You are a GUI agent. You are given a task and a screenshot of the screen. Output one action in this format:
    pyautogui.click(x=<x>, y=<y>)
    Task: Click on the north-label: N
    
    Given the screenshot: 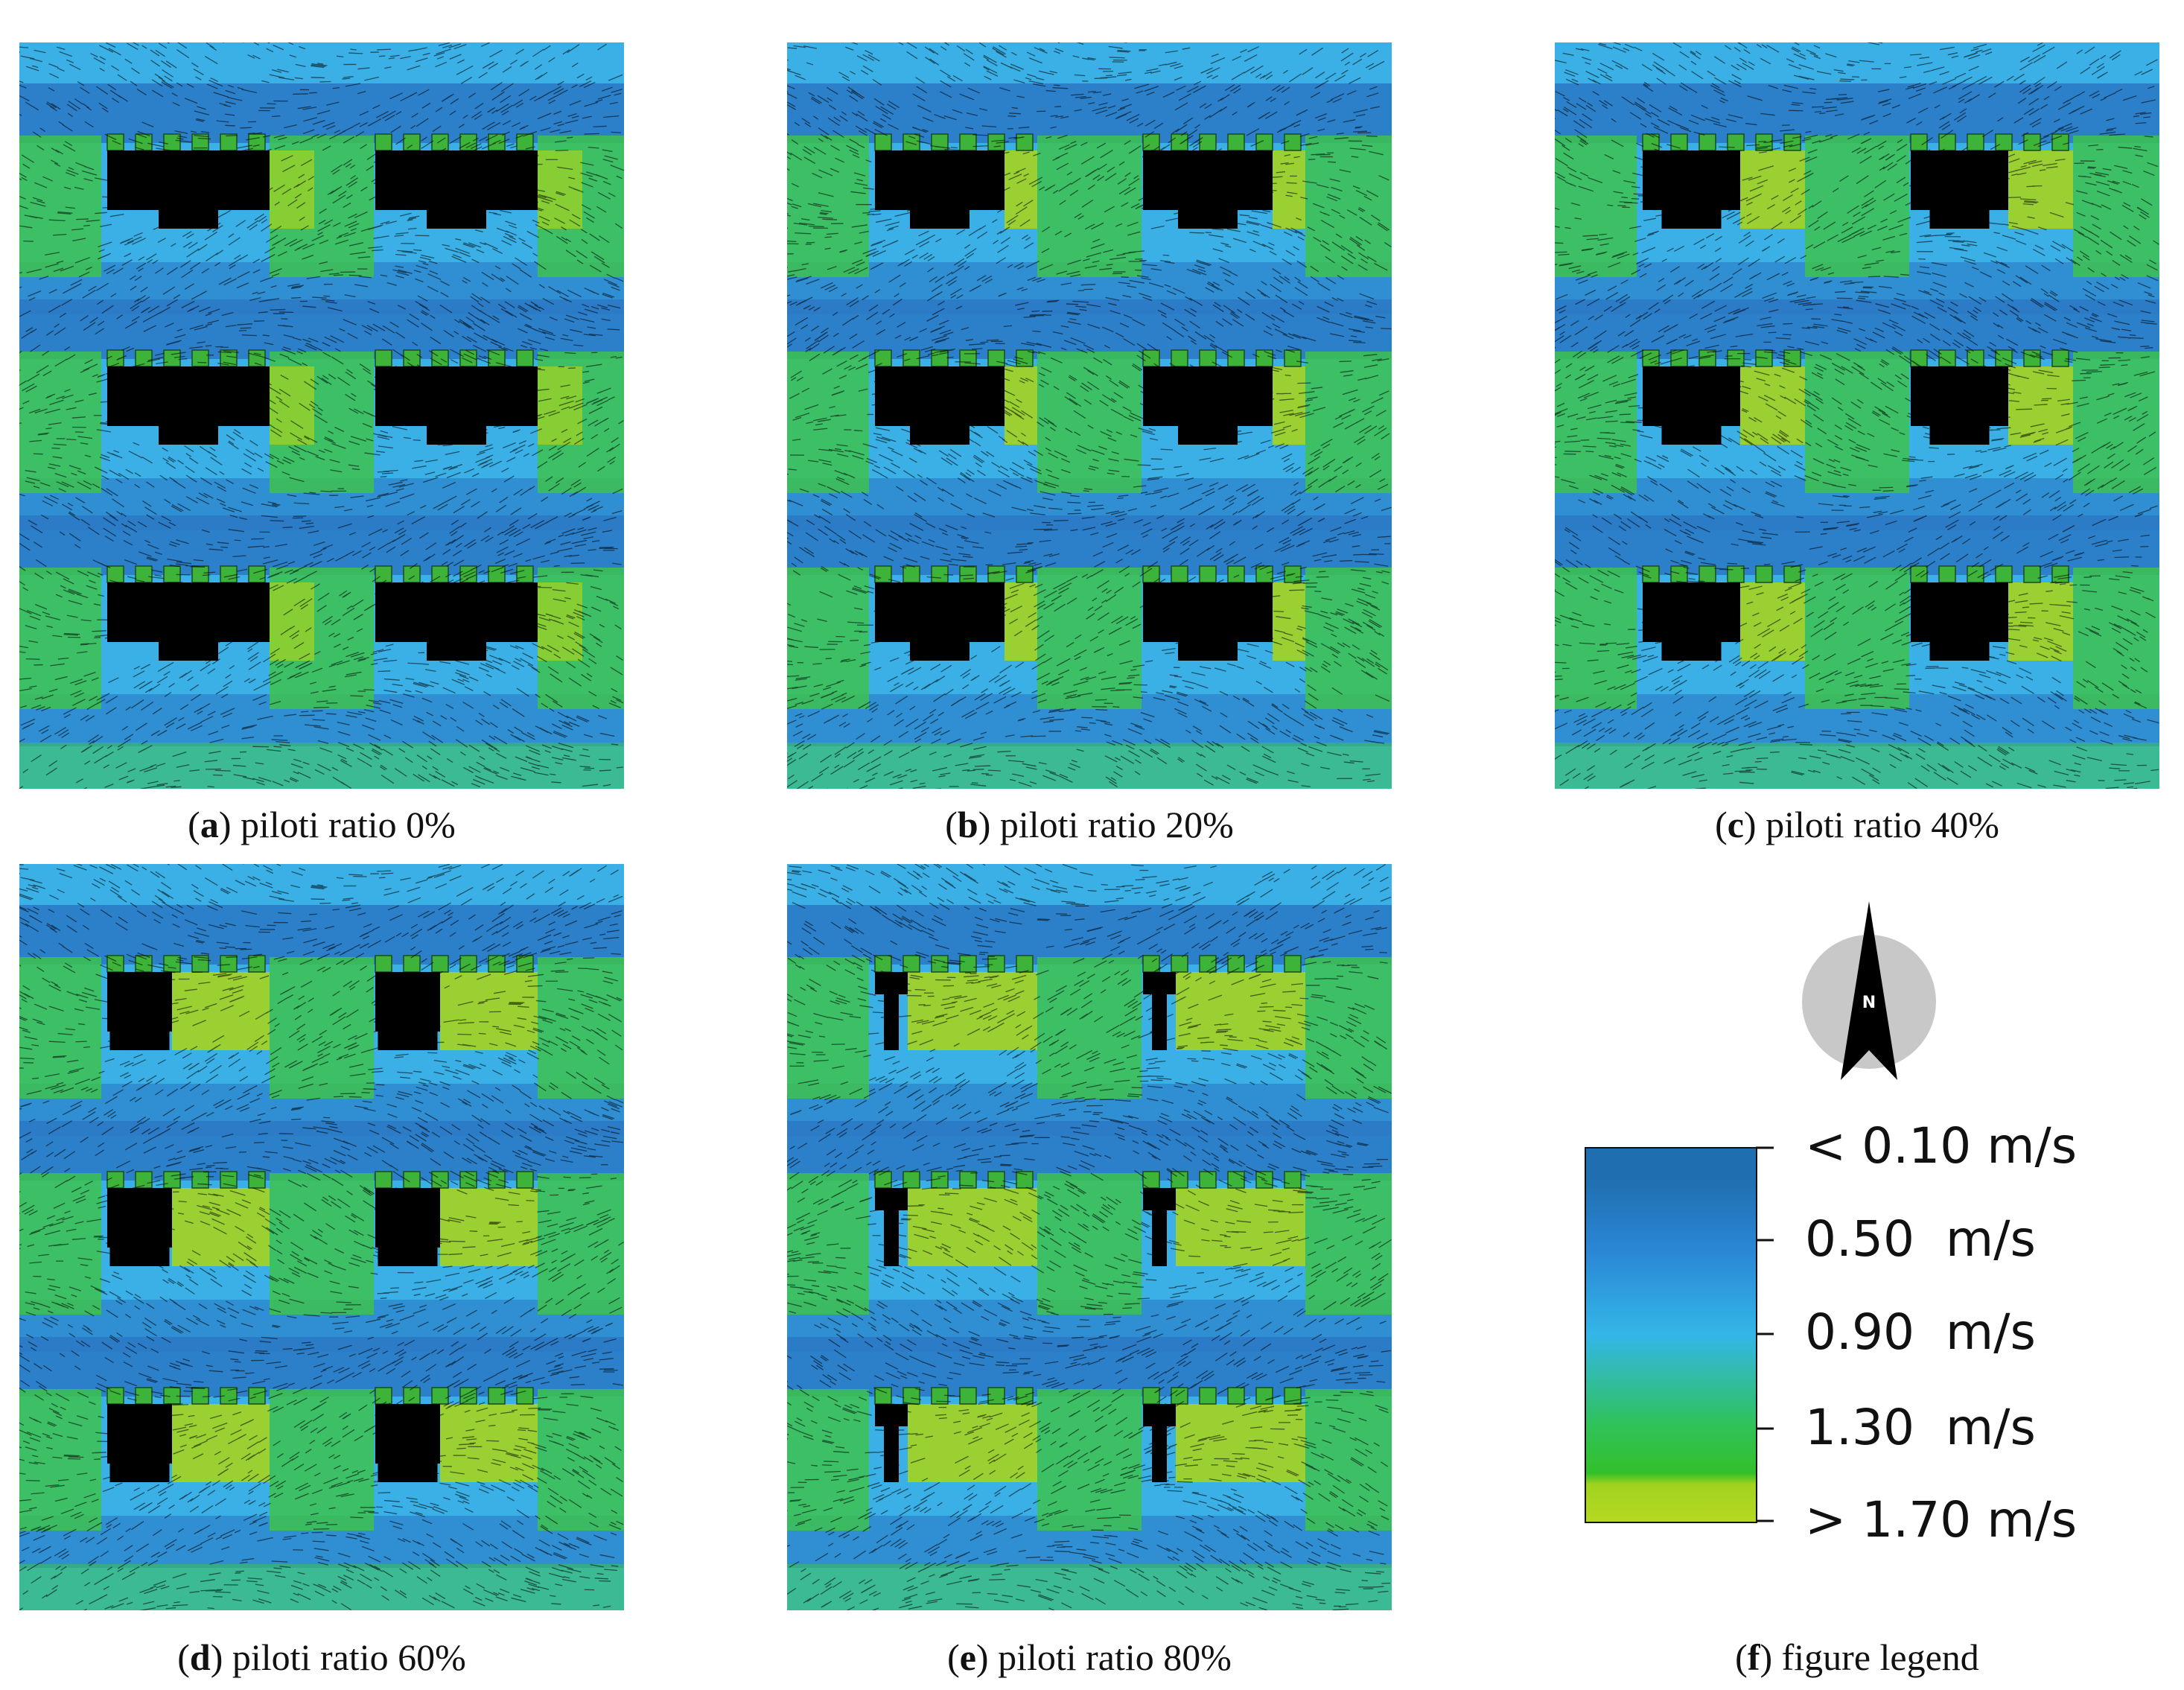 What is the action you would take?
    pyautogui.click(x=1869, y=1003)
    